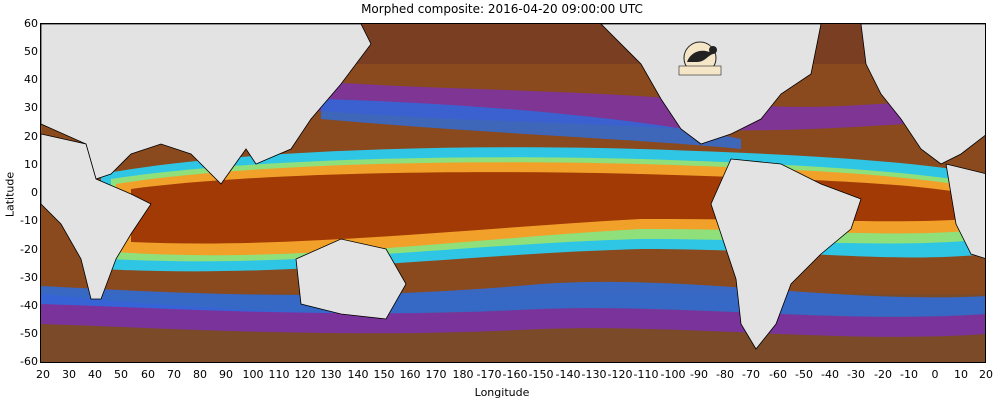 The width and height of the screenshot is (1004, 410). What do you see at coordinates (410, 374) in the screenshot?
I see `x-tick-label: 160` at bounding box center [410, 374].